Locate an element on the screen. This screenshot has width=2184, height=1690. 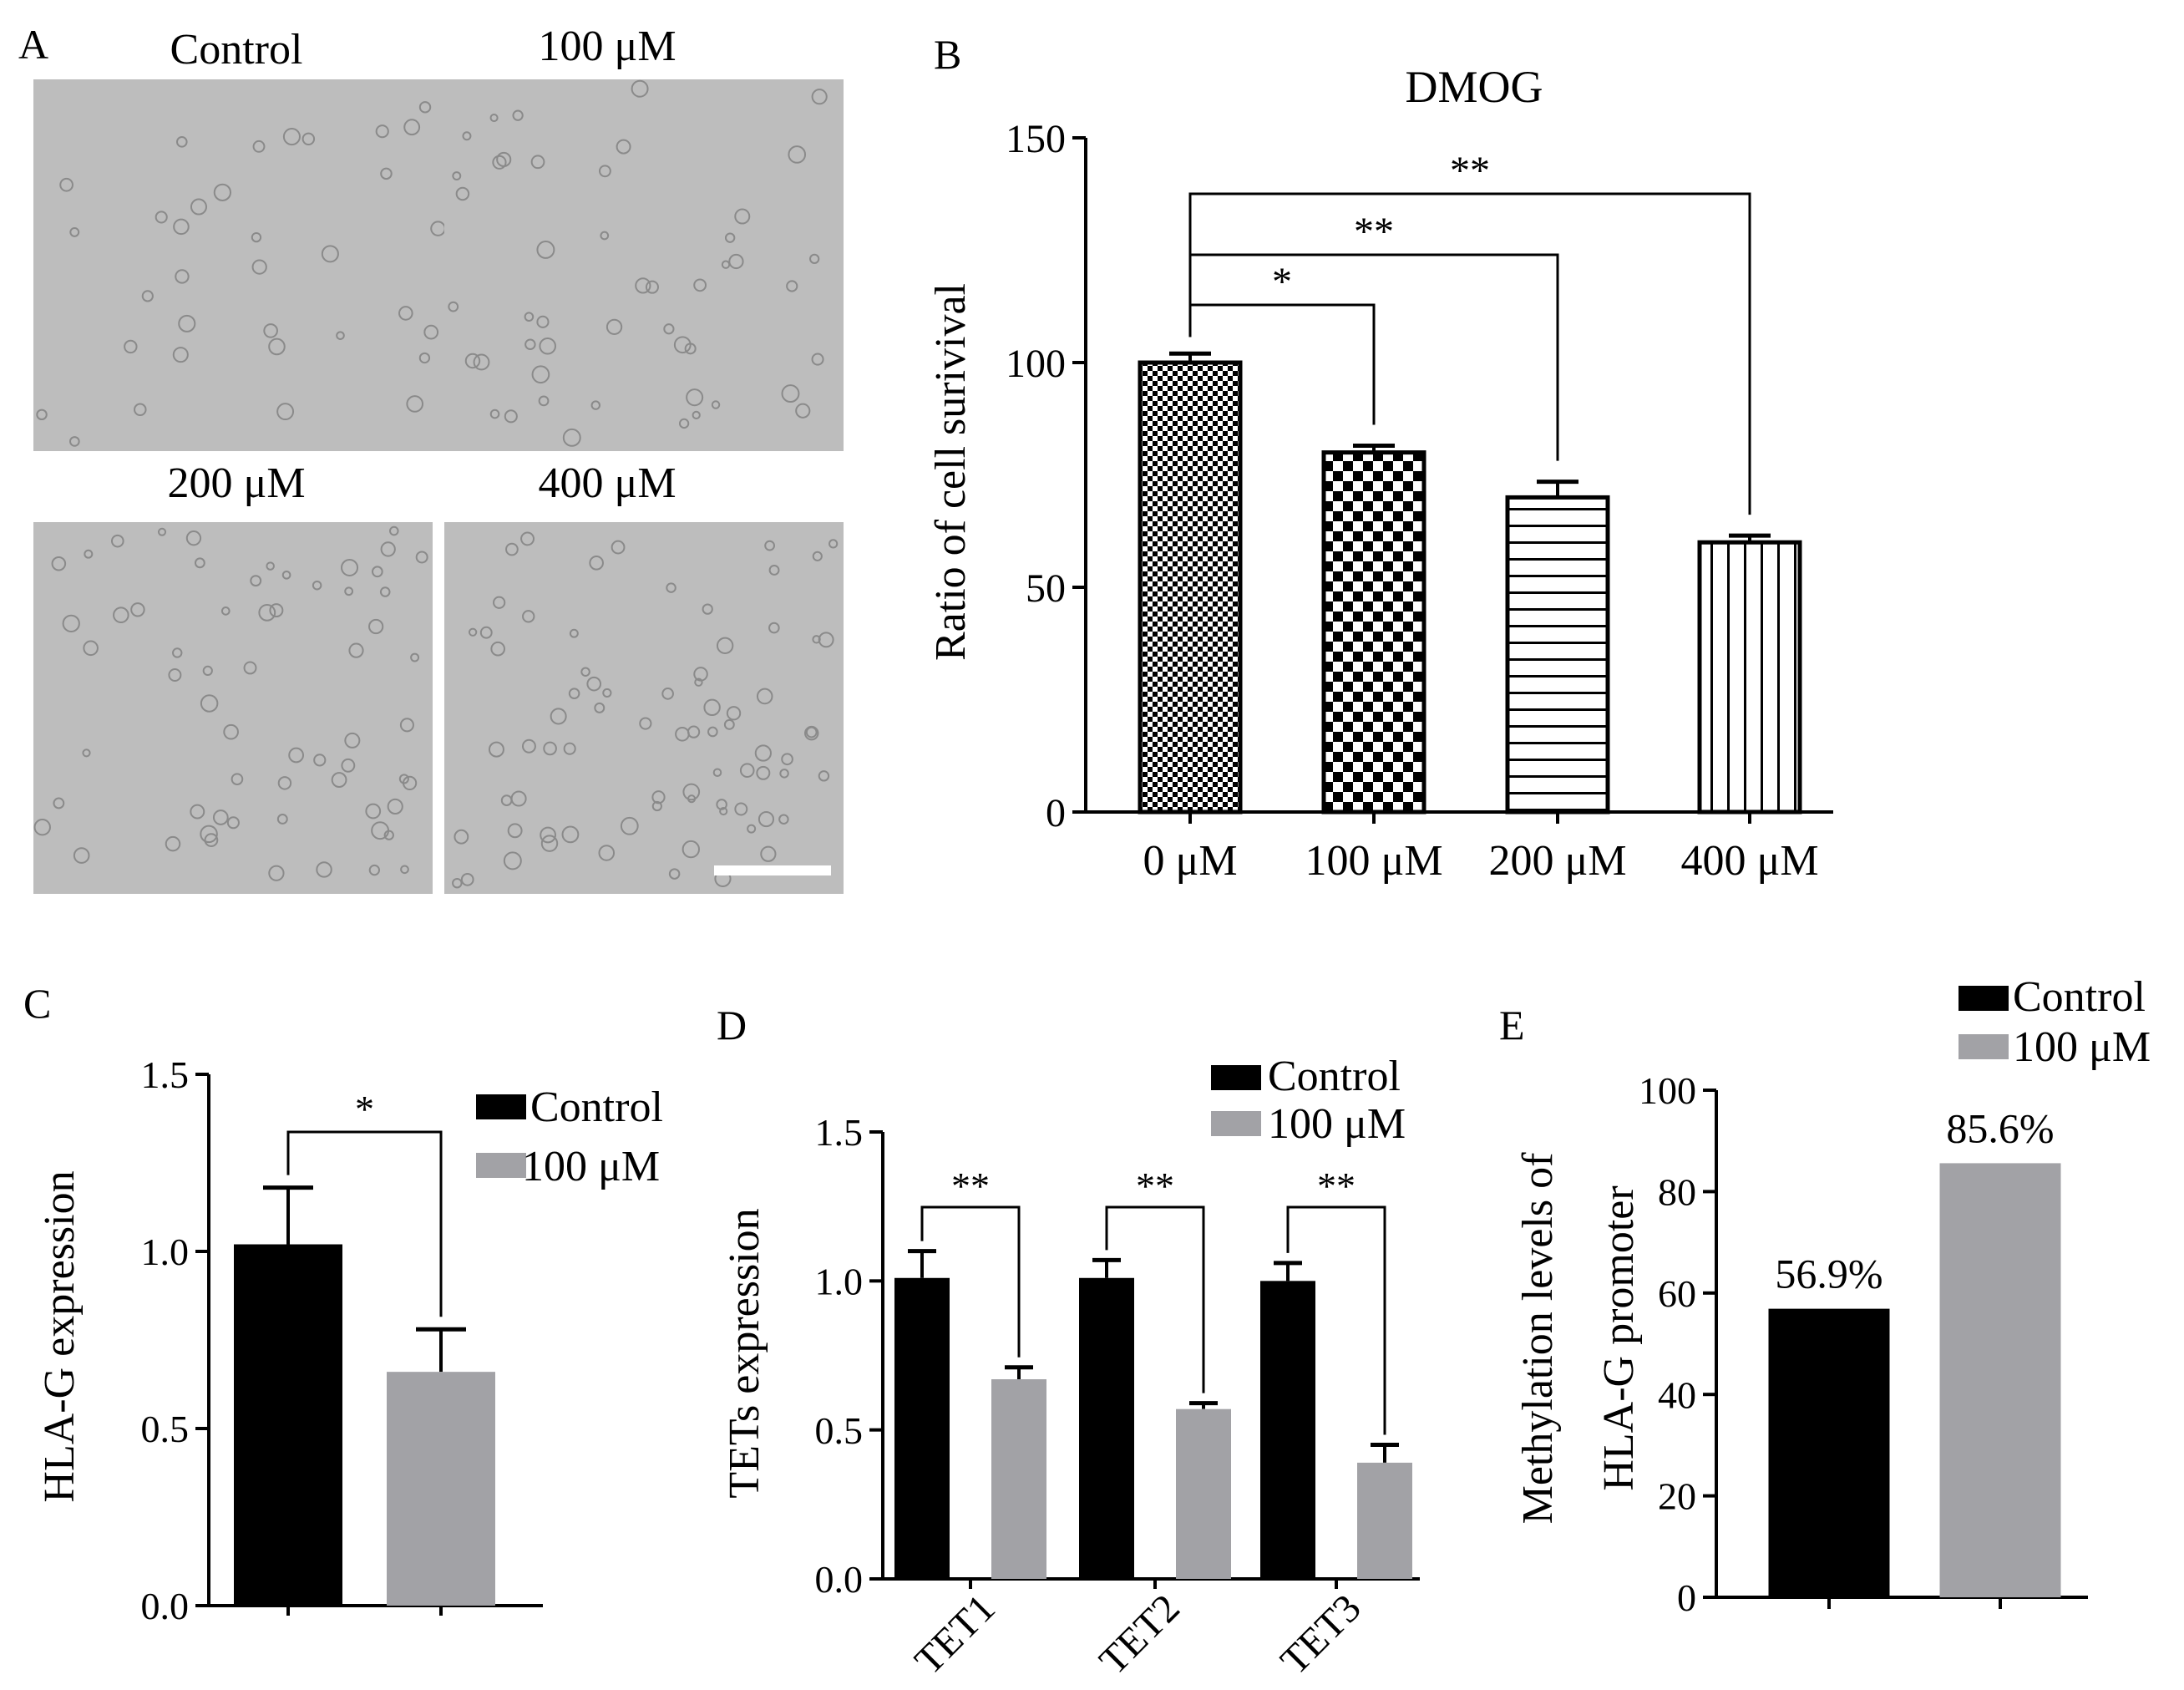
chart-e-y-tick-label: 80 is located at coordinates (1677, 1192).